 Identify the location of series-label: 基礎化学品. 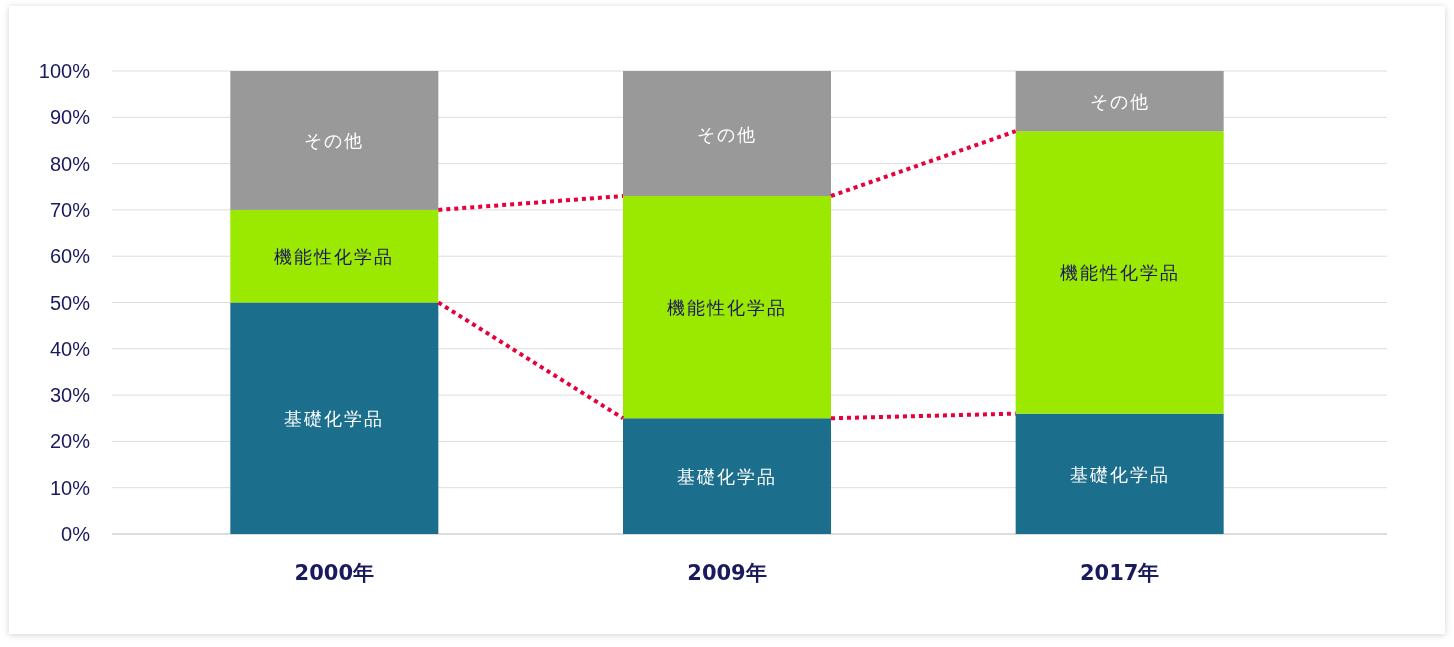
(727, 477).